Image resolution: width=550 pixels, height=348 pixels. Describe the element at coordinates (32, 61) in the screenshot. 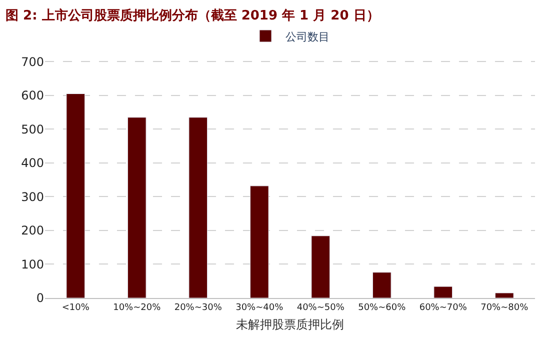

I see `y-tick-label: 700` at that location.